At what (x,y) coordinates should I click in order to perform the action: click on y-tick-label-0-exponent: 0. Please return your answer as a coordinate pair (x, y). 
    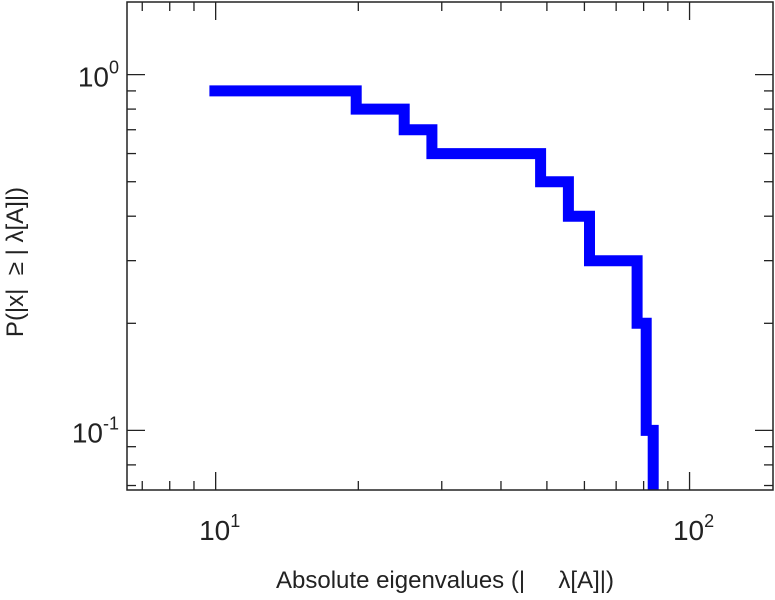
    Looking at the image, I should click on (114, 68).